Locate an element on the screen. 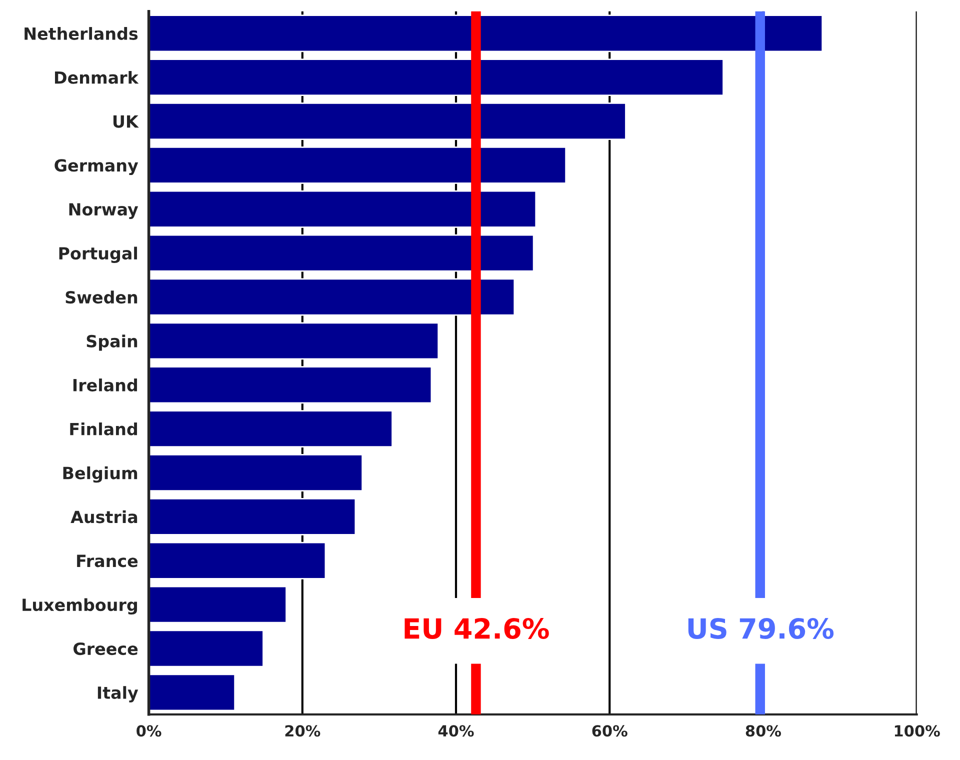 The height and width of the screenshot is (760, 960). ref-line-label: US 79.6% is located at coordinates (761, 628).